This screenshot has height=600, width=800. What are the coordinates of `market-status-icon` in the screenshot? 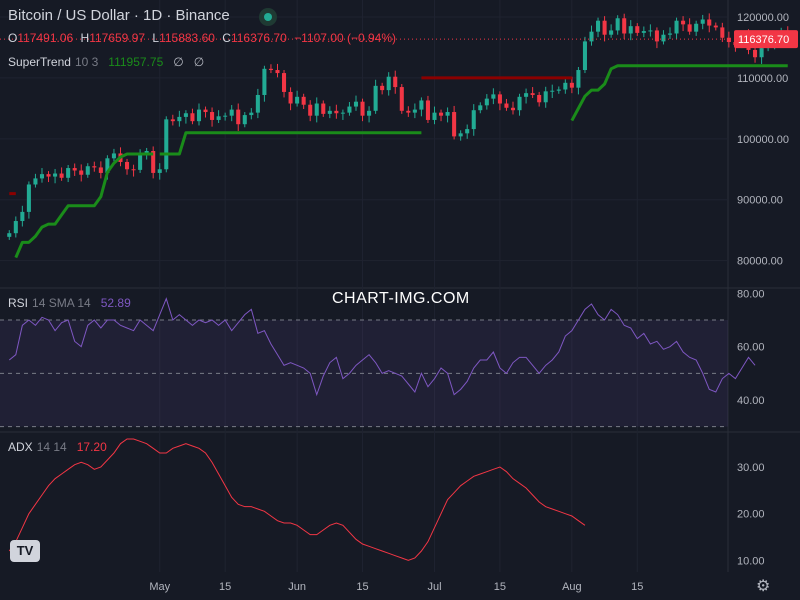 It's located at (268, 17).